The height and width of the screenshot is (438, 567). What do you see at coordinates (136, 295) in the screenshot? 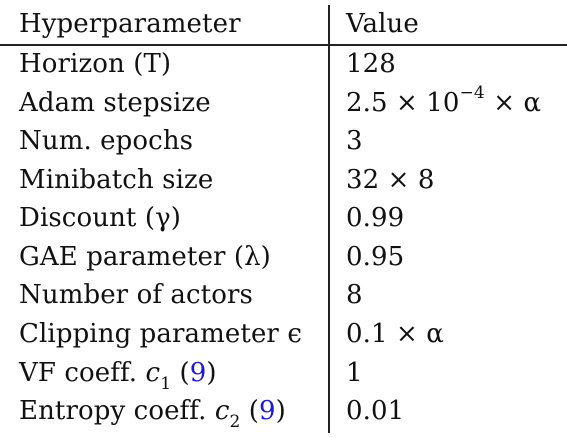
I see `row-name: Number of actors` at bounding box center [136, 295].